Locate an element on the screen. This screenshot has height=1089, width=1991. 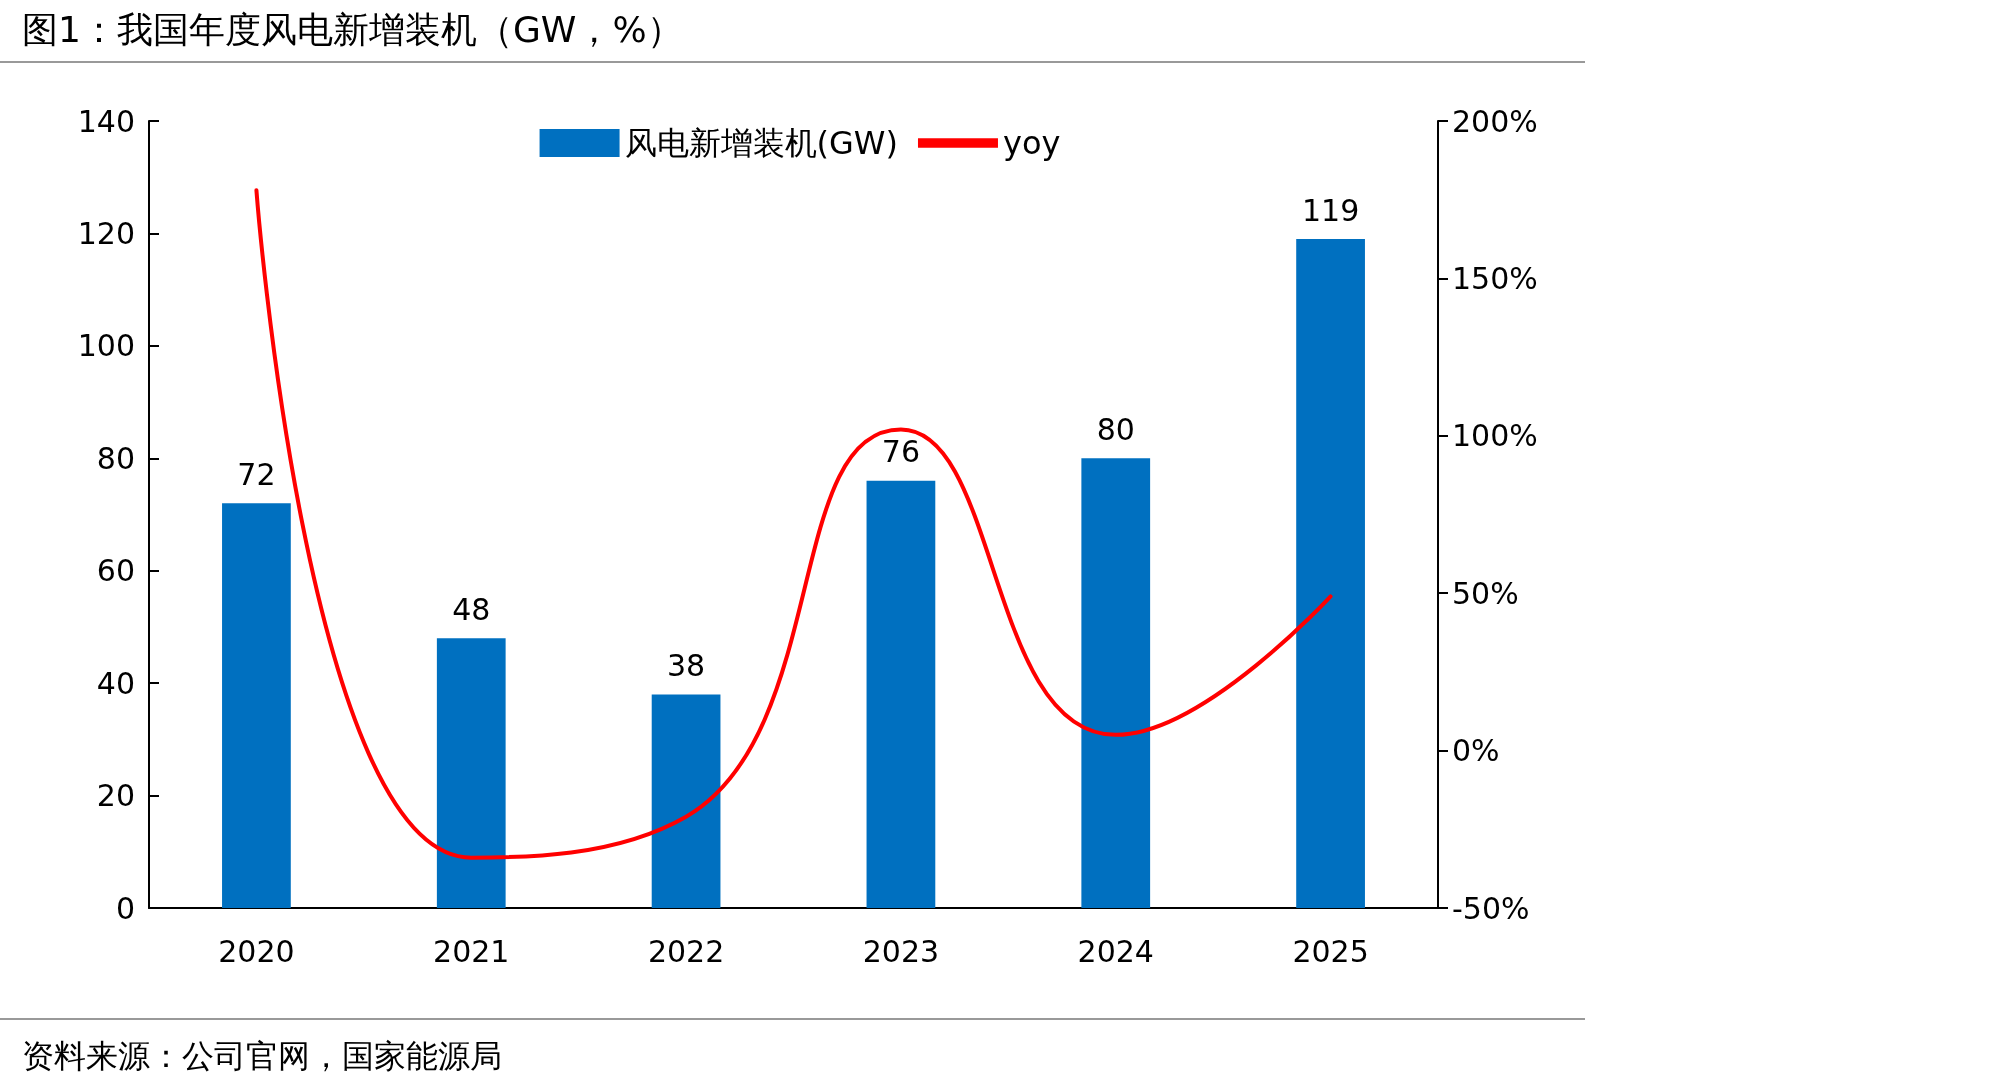
y-tick-label: 140 is located at coordinates (106, 121).